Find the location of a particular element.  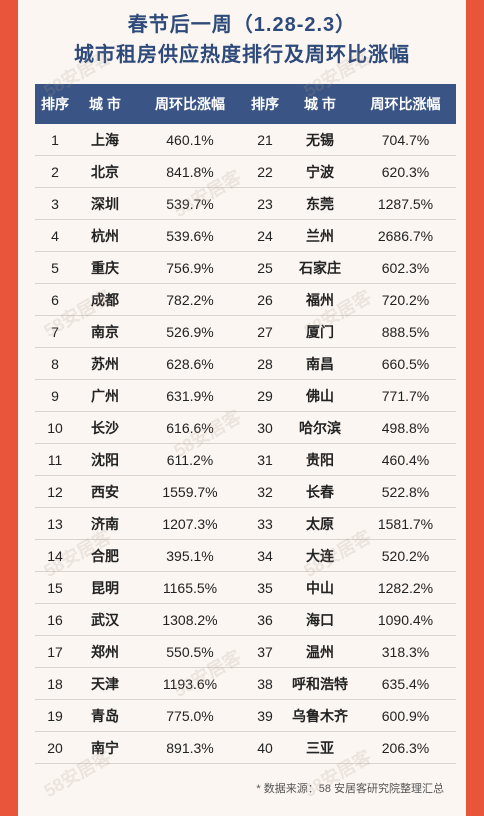

title-line-2: 城市租房供应热度排行及周环比涨幅 is located at coordinates (242, 55).